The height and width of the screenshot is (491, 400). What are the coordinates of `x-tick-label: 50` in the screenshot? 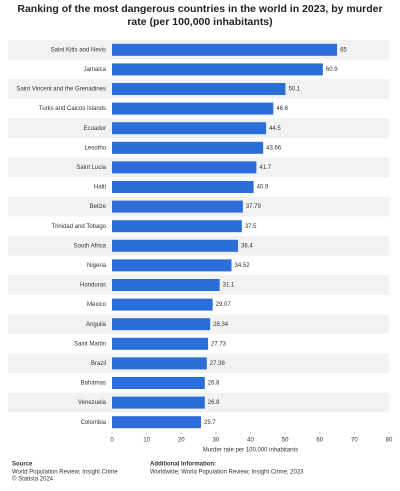 It's located at (285, 441).